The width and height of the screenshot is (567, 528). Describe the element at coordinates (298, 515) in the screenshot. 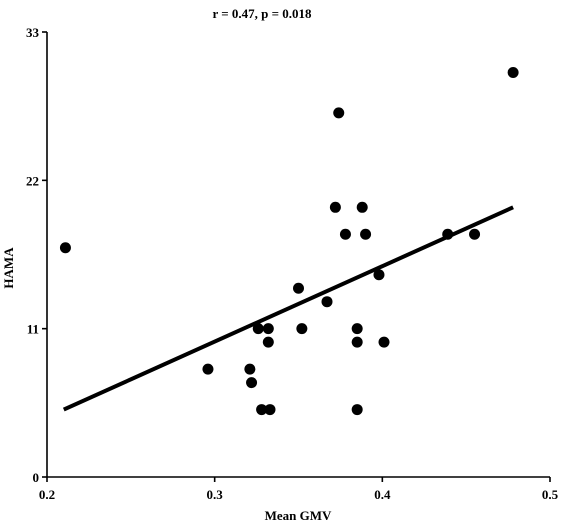

I see `x-axis-label: Mean GMV` at that location.